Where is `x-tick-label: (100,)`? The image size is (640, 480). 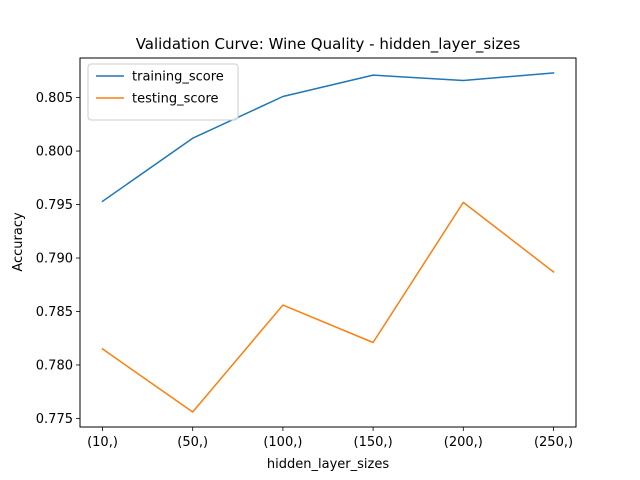
x-tick-label: (100,) is located at coordinates (282, 442).